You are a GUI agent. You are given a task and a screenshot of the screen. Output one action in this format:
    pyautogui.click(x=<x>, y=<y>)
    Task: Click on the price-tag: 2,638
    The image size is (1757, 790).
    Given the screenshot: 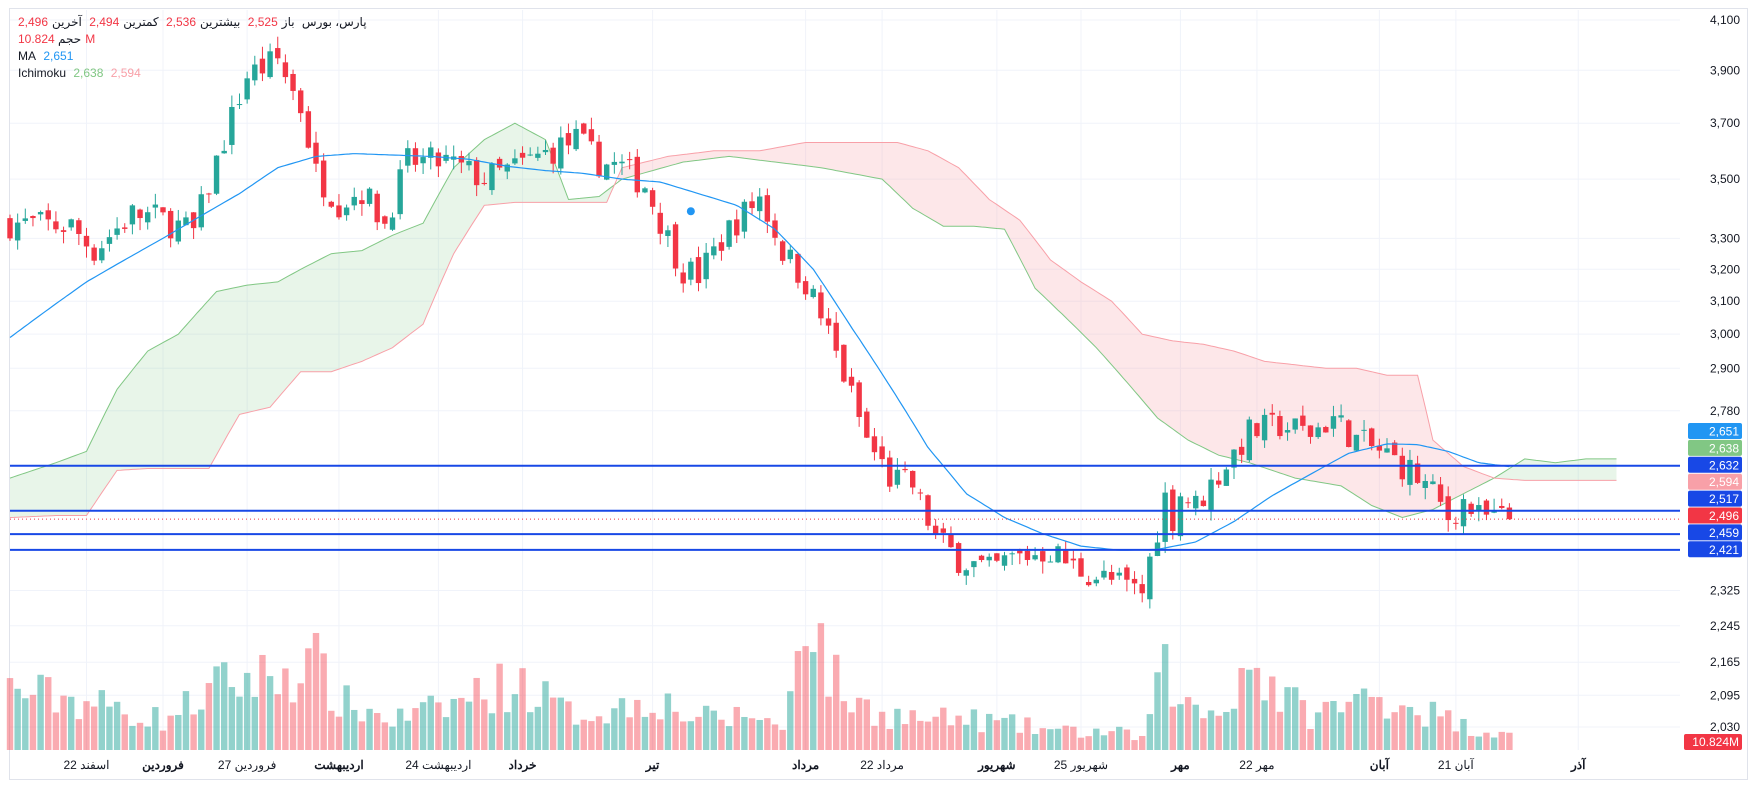 What is the action you would take?
    pyautogui.click(x=1715, y=447)
    